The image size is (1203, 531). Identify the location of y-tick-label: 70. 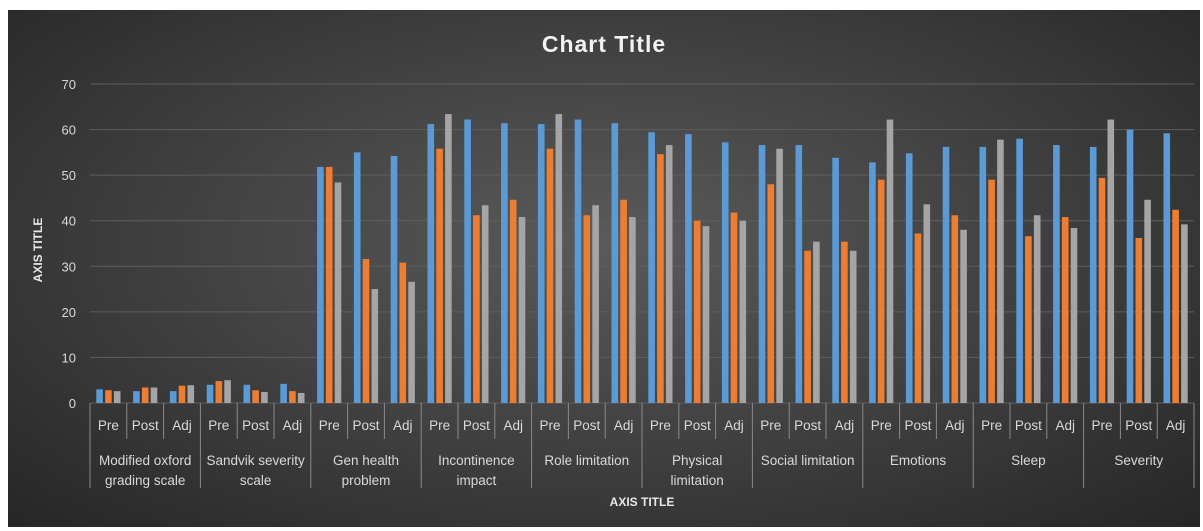
(69, 84).